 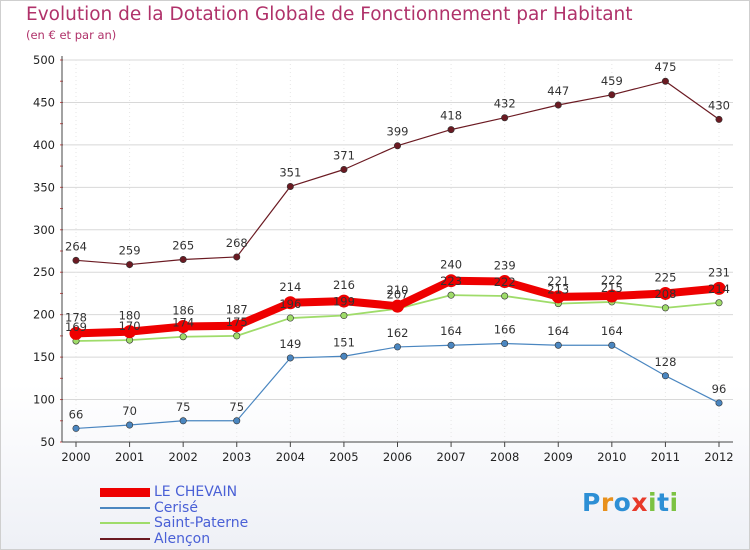 What do you see at coordinates (183, 457) in the screenshot?
I see `x-tick-label: 2002` at bounding box center [183, 457].